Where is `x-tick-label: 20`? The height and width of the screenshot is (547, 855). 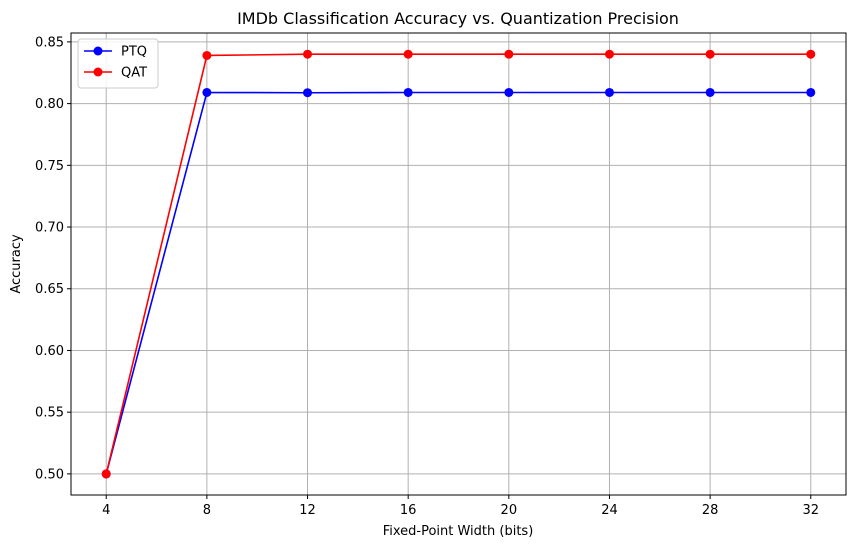 x-tick-label: 20 is located at coordinates (509, 510).